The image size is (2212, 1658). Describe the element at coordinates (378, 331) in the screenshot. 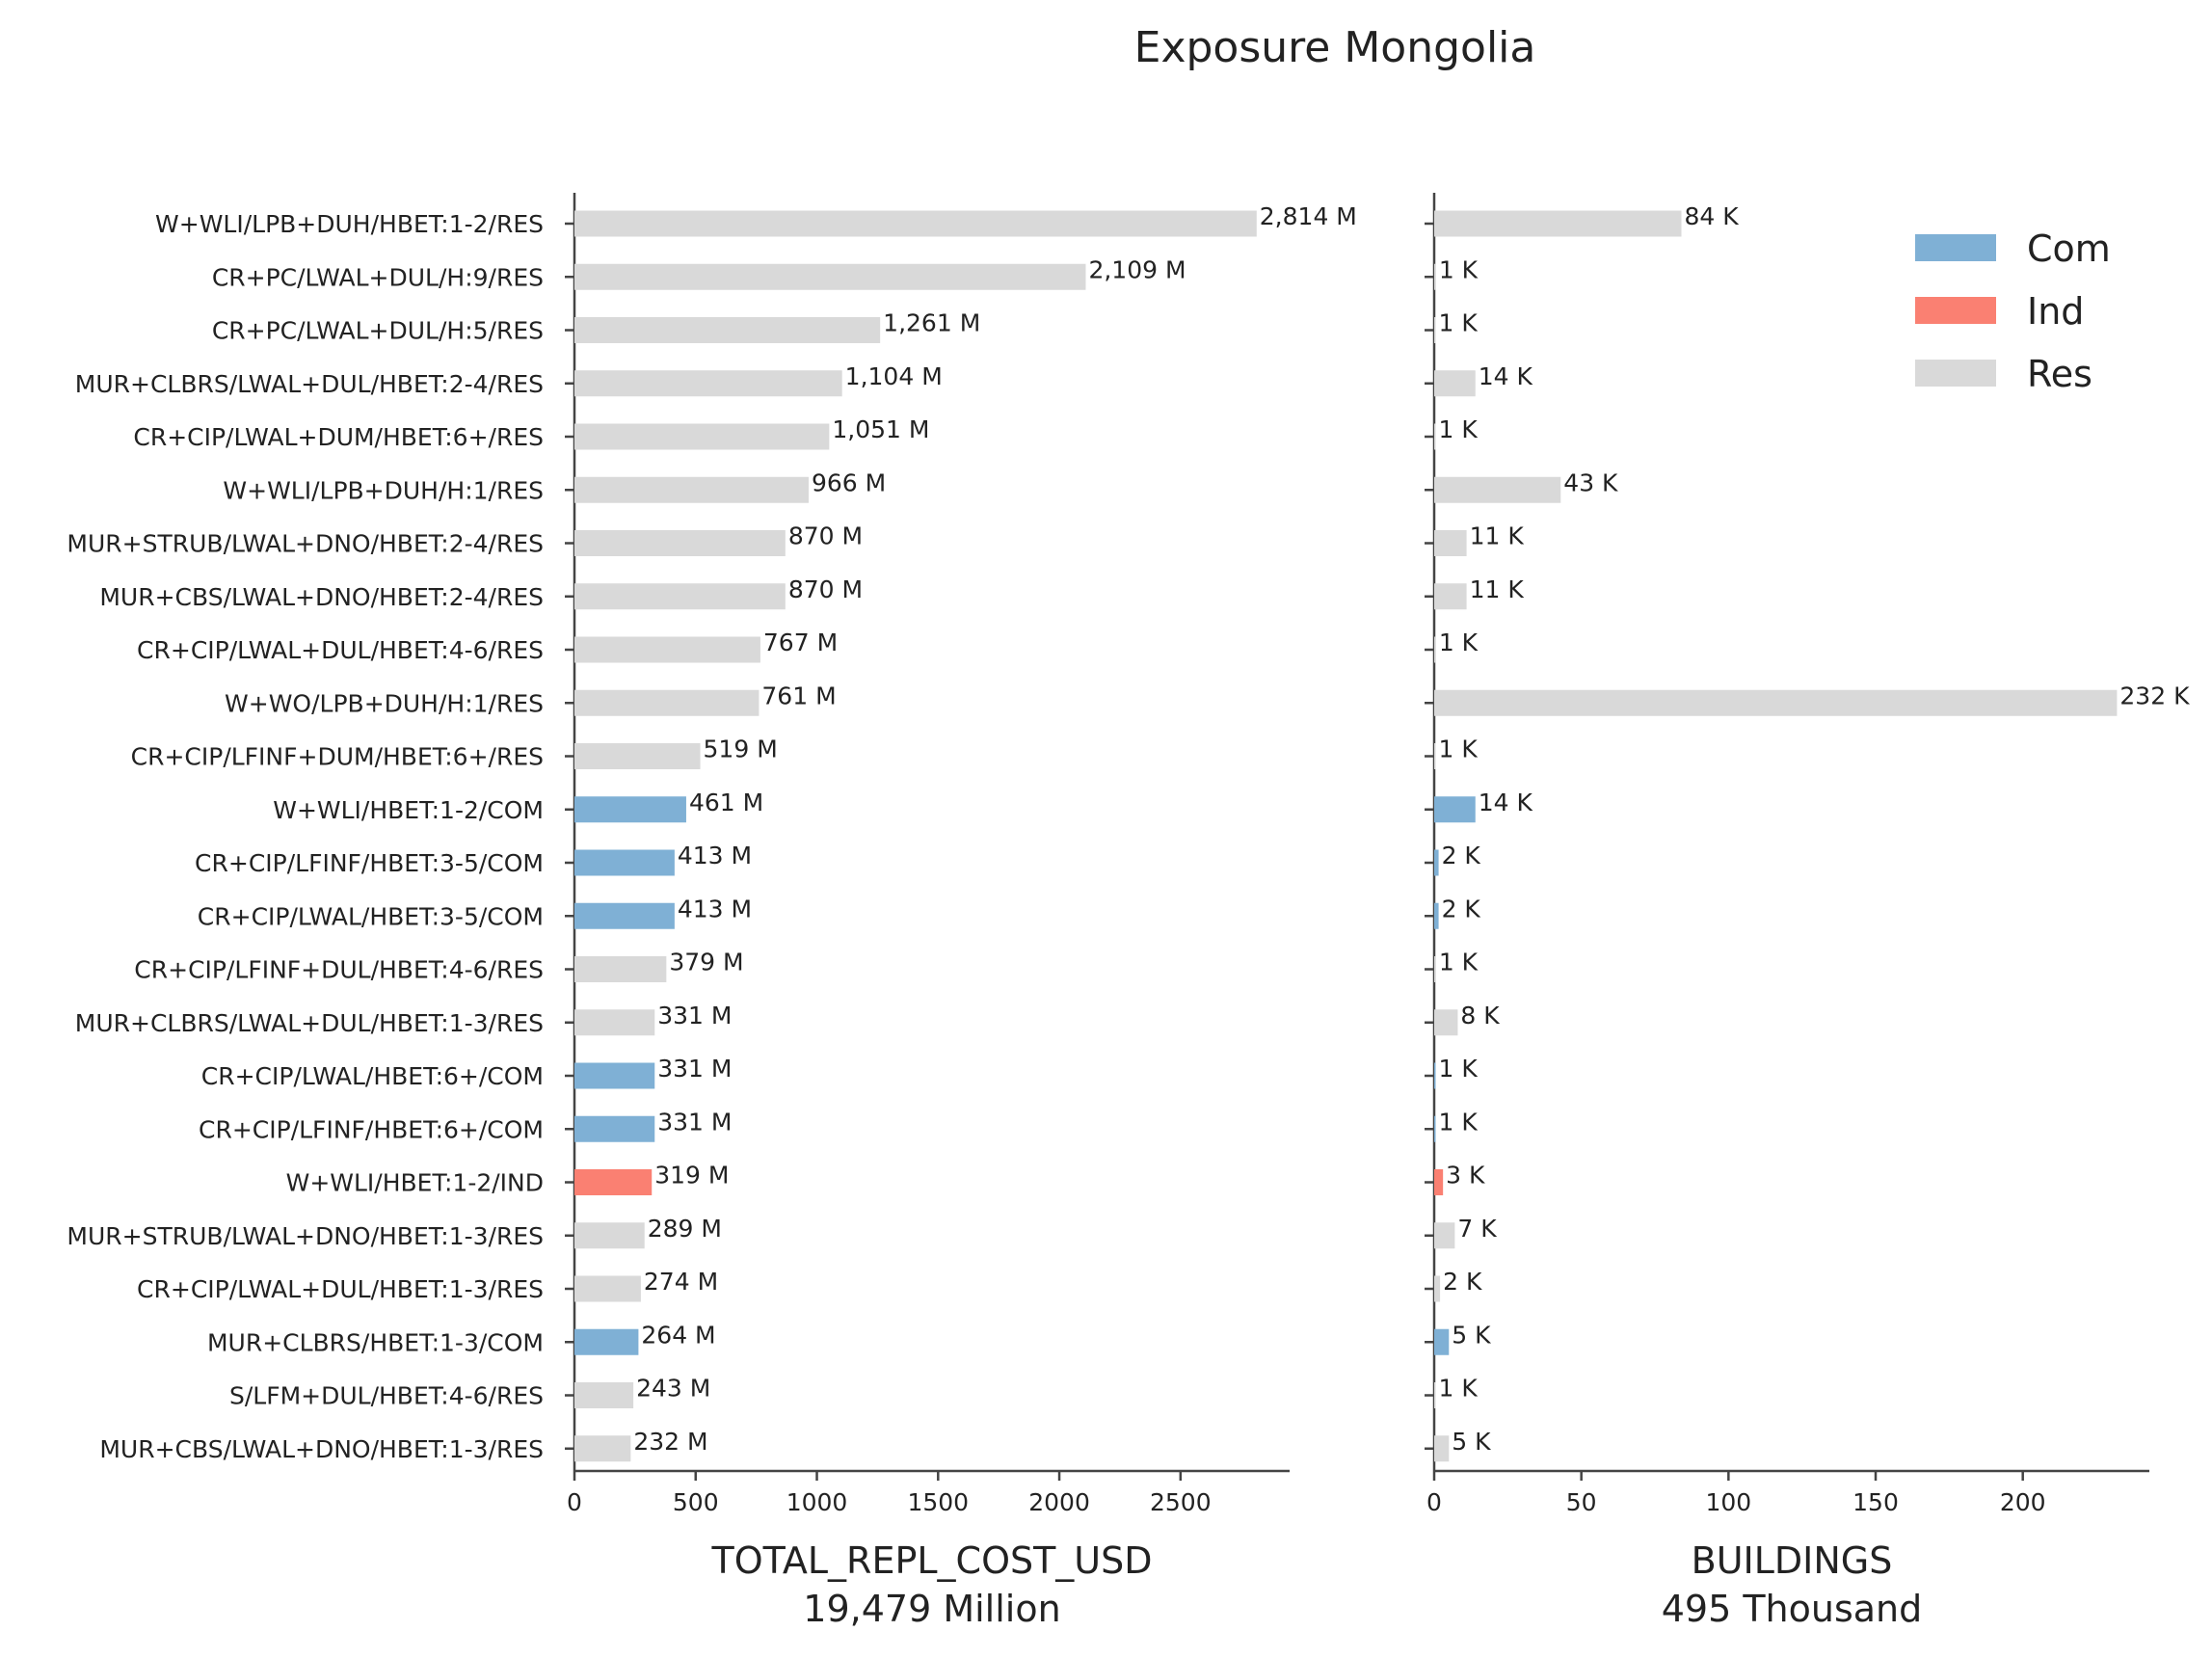

I see `category-label: CR+PC/LWAL+DUL/H:5/RES` at that location.